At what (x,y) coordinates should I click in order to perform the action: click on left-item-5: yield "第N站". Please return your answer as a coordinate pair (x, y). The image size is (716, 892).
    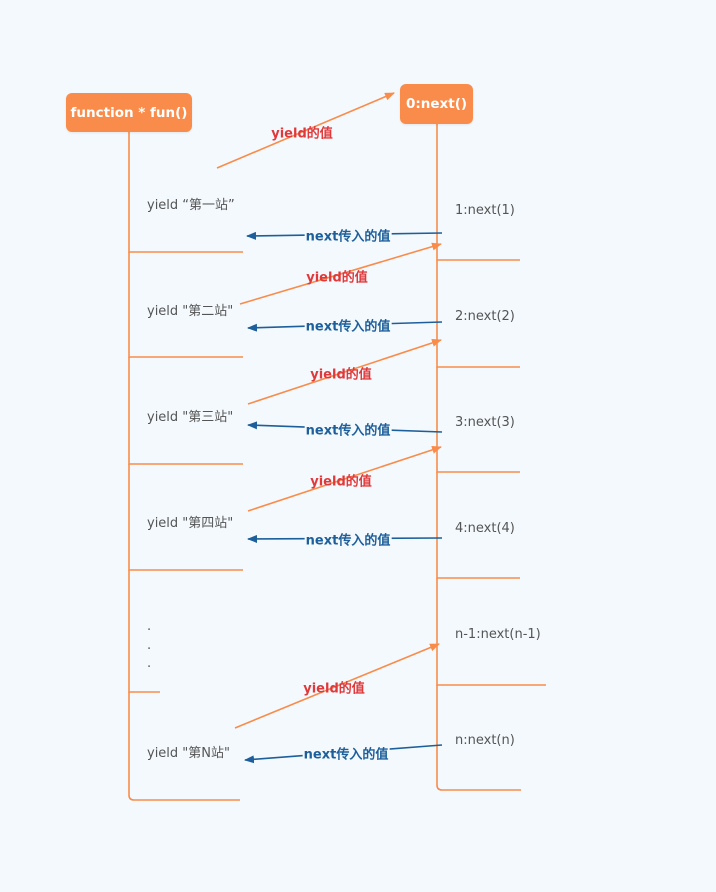
    Looking at the image, I should click on (188, 753).